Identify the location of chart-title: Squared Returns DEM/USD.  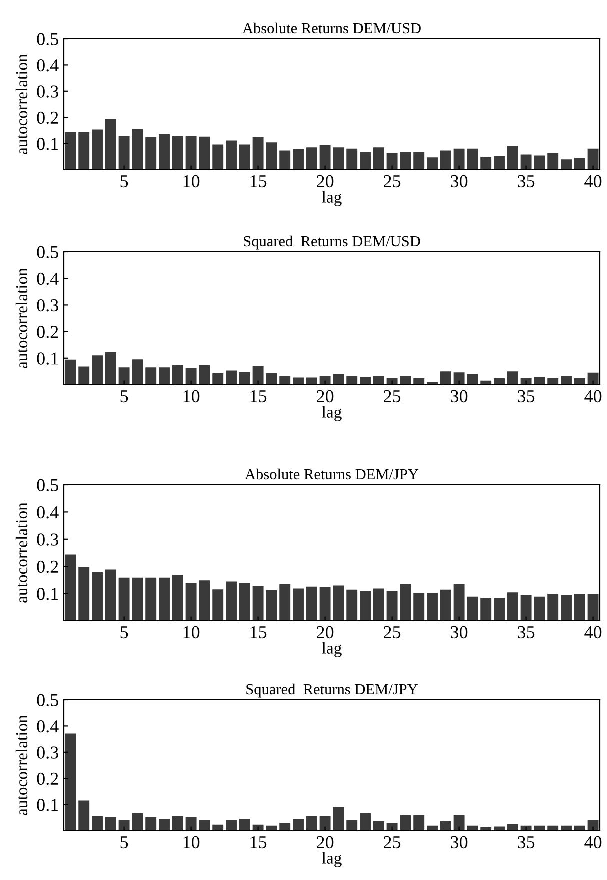
(332, 243).